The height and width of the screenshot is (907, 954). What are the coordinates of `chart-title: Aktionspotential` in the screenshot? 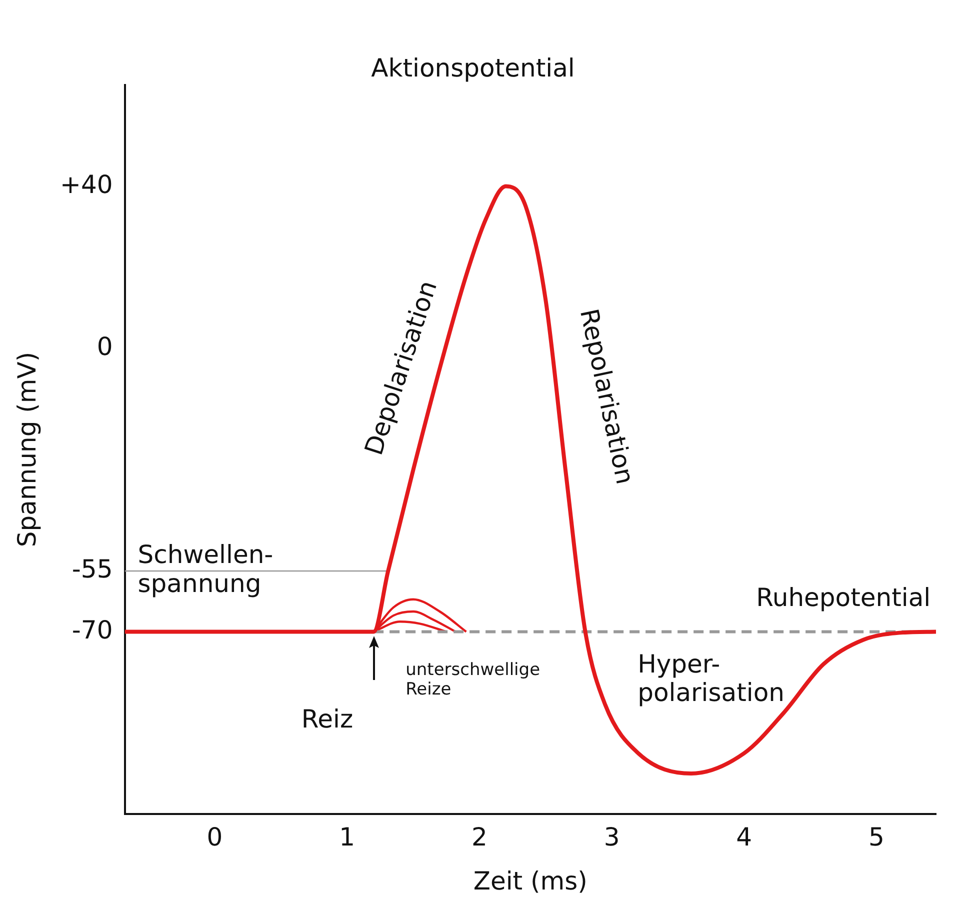 It's located at (473, 68).